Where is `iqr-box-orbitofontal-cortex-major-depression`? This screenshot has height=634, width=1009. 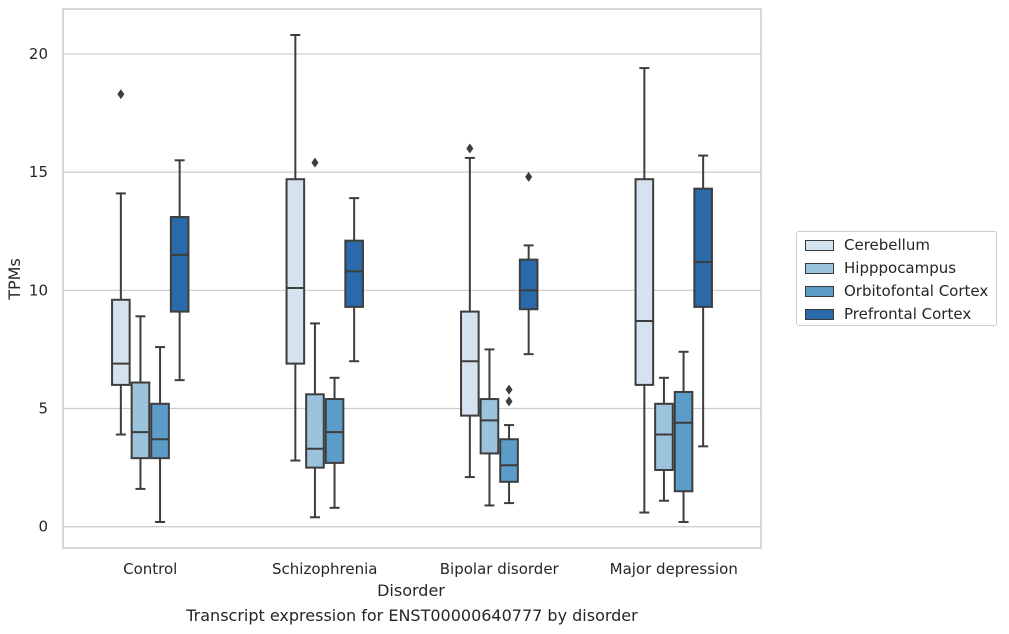
iqr-box-orbitofontal-cortex-major-depression is located at coordinates (683, 441).